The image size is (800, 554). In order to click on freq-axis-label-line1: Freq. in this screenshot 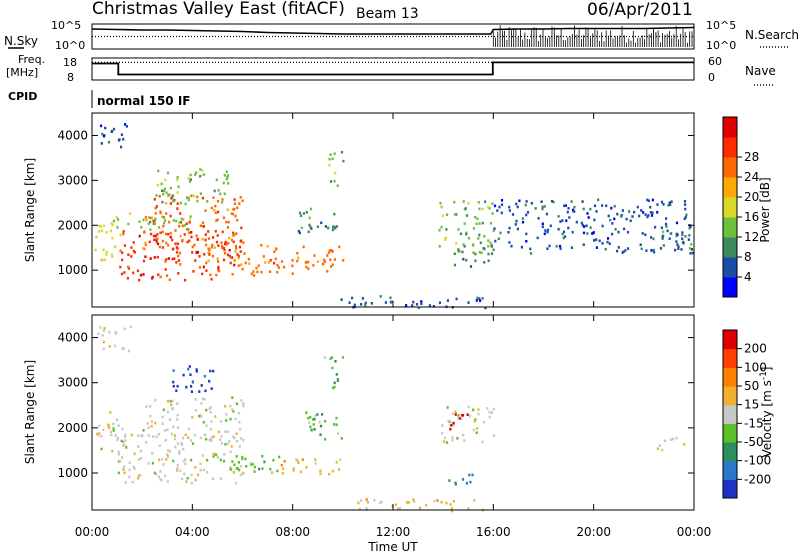, I will do `click(31, 59)`.